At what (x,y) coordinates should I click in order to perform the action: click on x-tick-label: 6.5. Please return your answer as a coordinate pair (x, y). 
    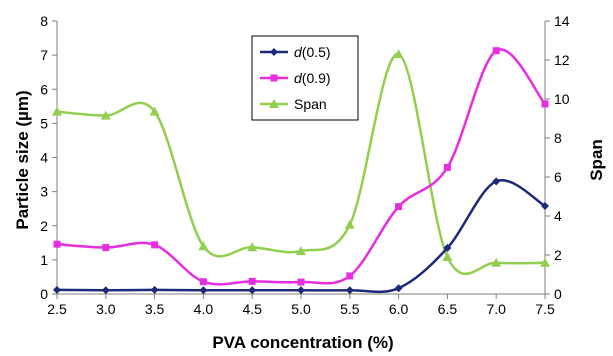
    Looking at the image, I should click on (448, 309).